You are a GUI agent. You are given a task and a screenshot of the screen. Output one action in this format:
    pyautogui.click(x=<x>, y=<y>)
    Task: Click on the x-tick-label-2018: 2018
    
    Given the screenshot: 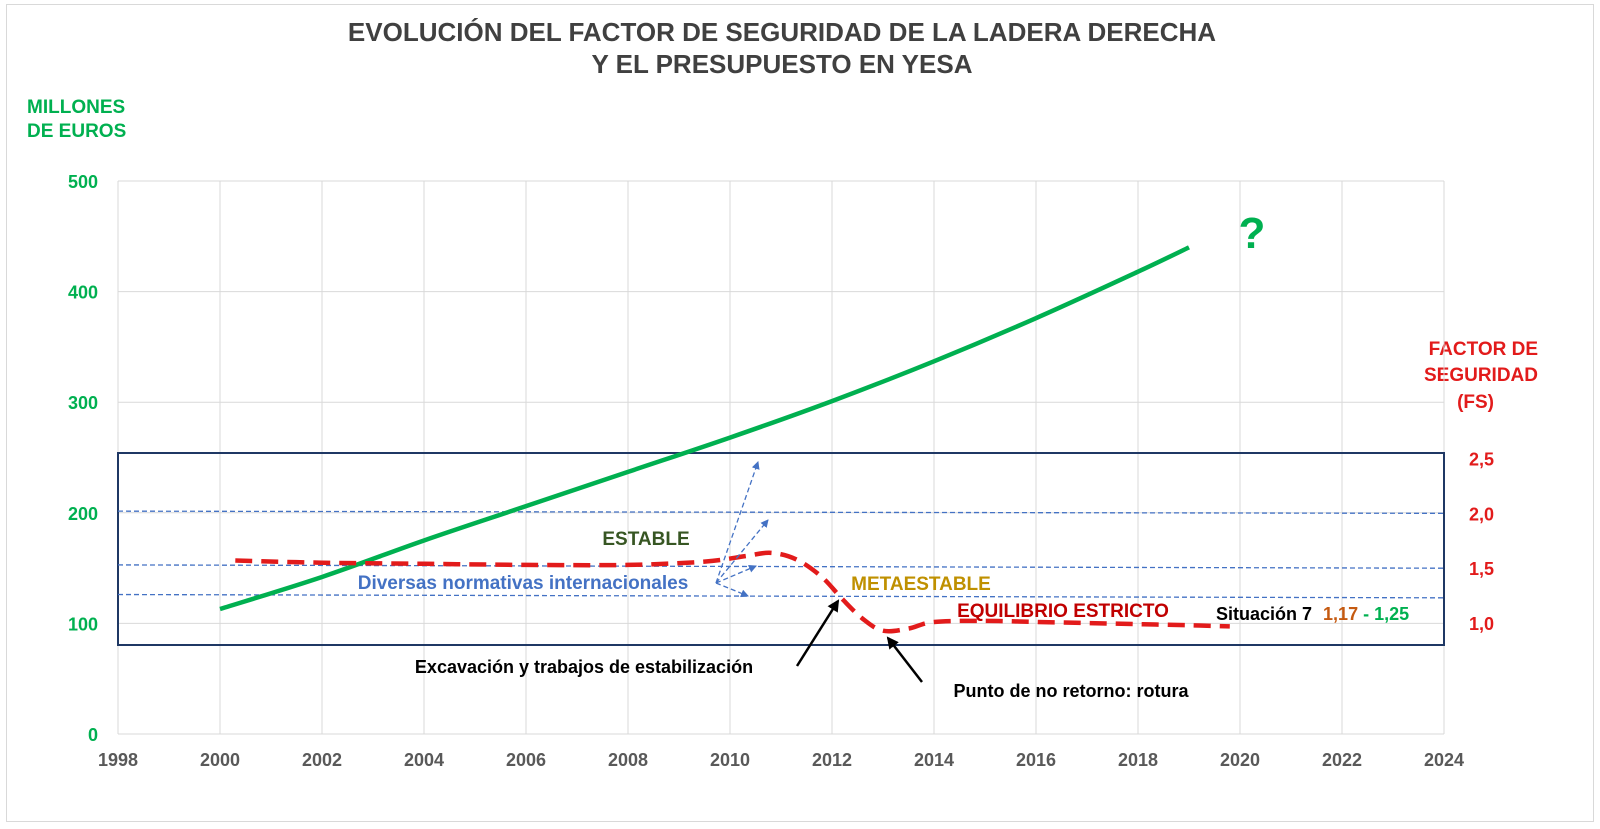 What is the action you would take?
    pyautogui.click(x=1138, y=760)
    